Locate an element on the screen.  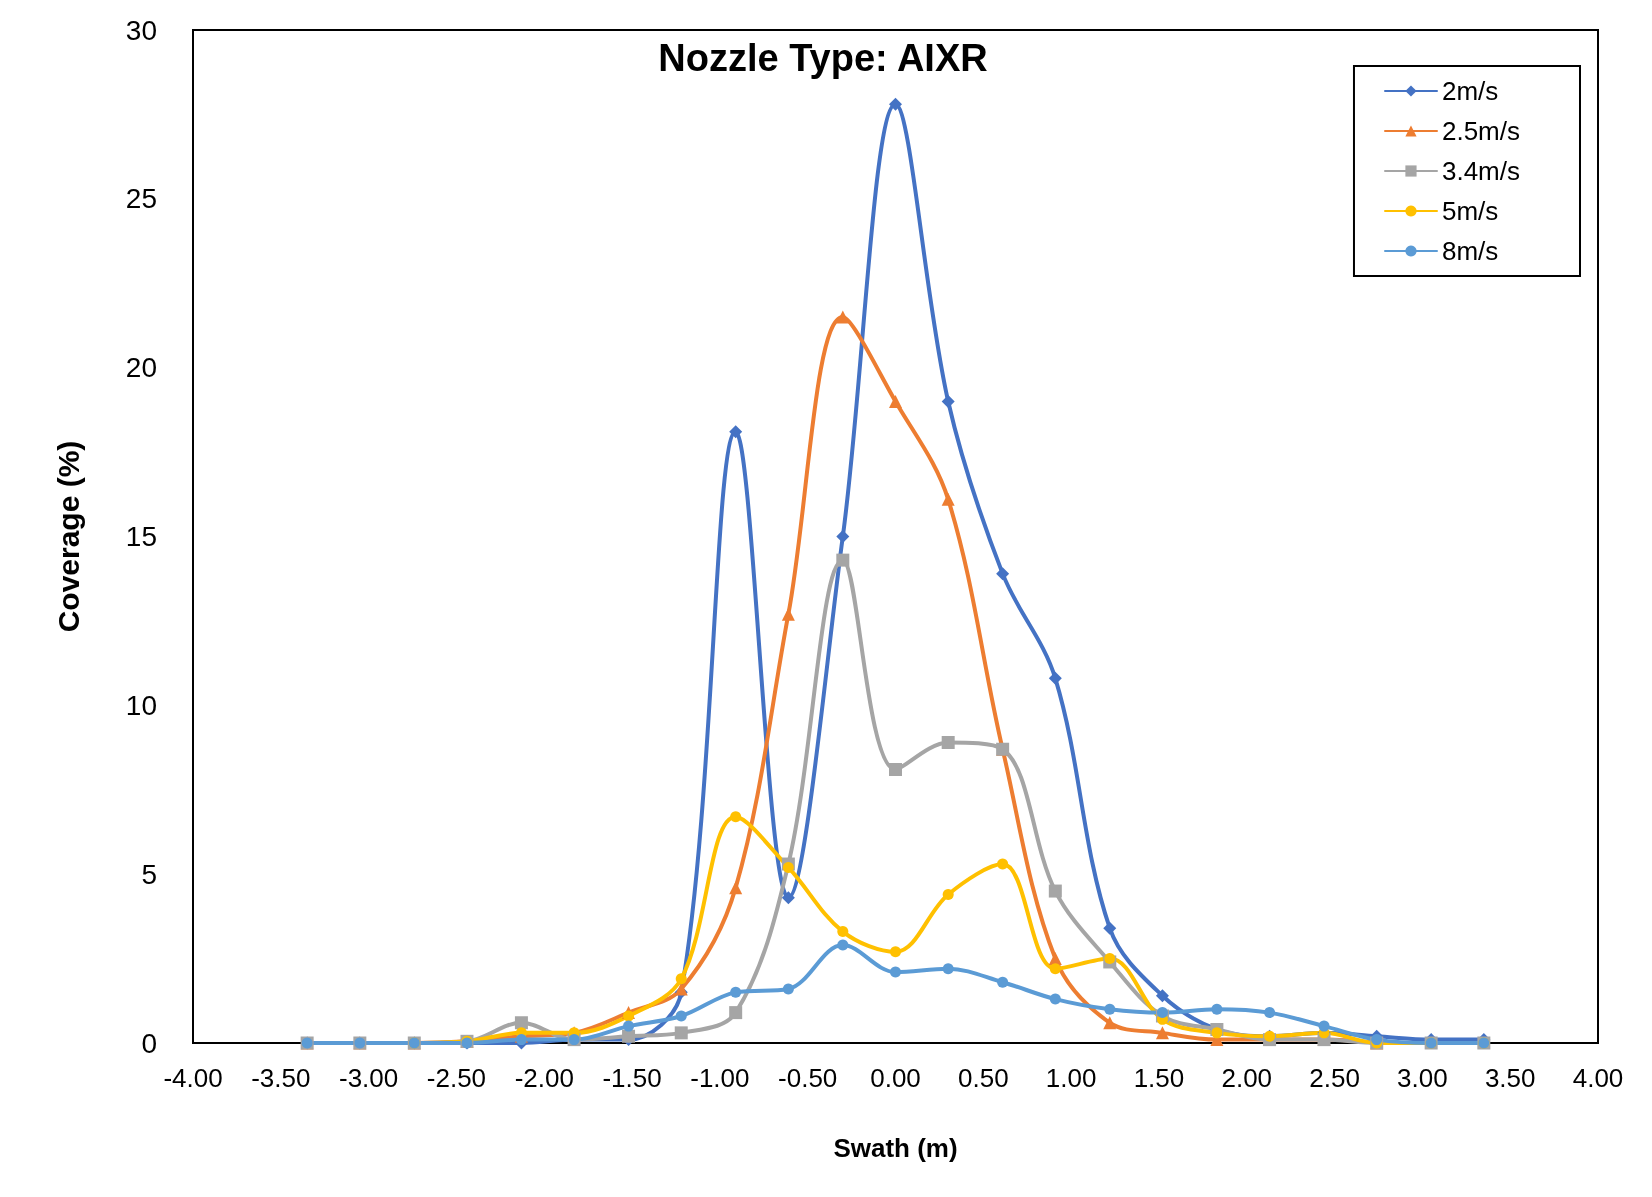
x-tick-label: 0.50 is located at coordinates (983, 1078).